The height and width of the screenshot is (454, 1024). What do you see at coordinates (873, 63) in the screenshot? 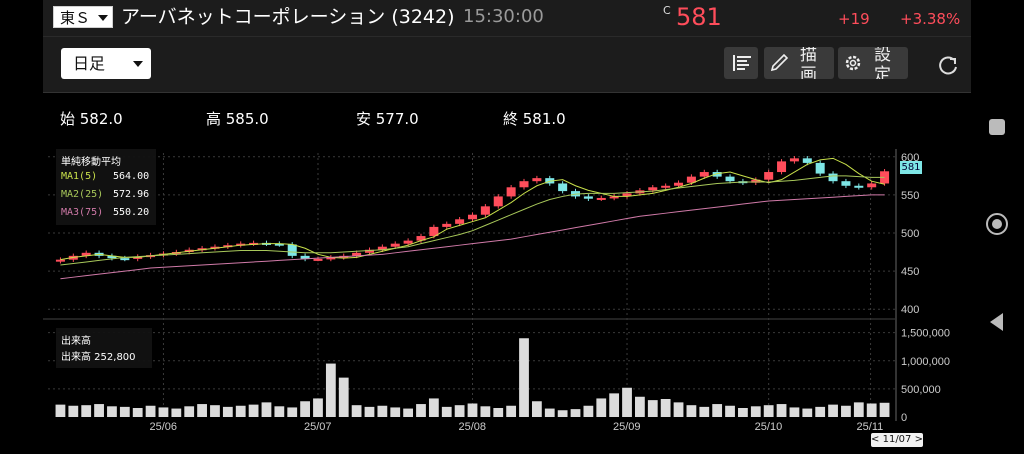
I see `settings-button: 設定` at bounding box center [873, 63].